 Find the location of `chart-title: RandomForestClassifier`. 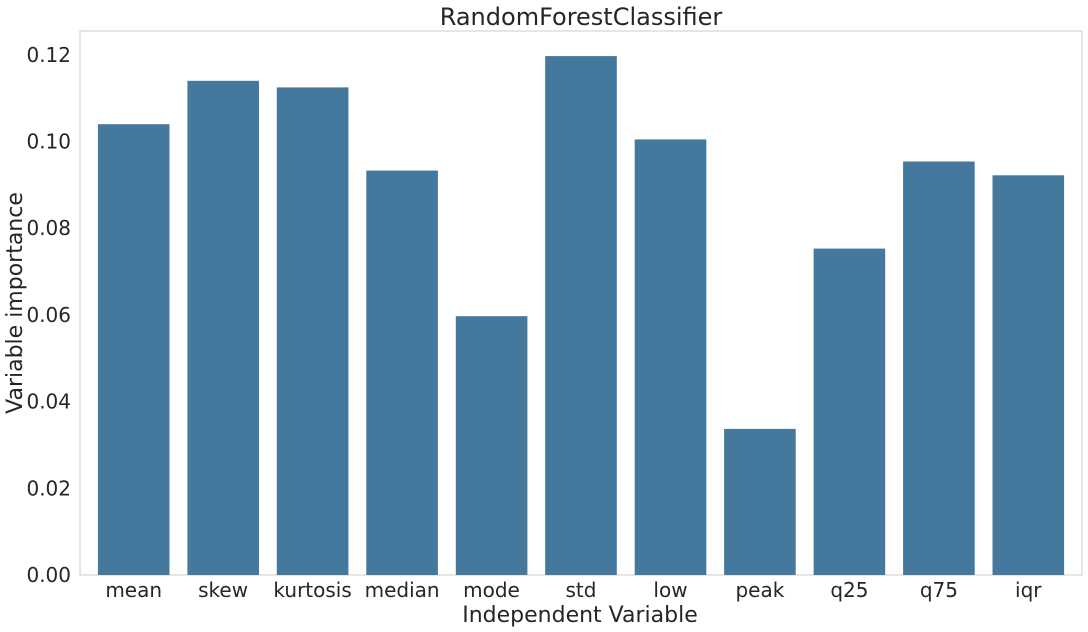

chart-title: RandomForestClassifier is located at coordinates (581, 17).